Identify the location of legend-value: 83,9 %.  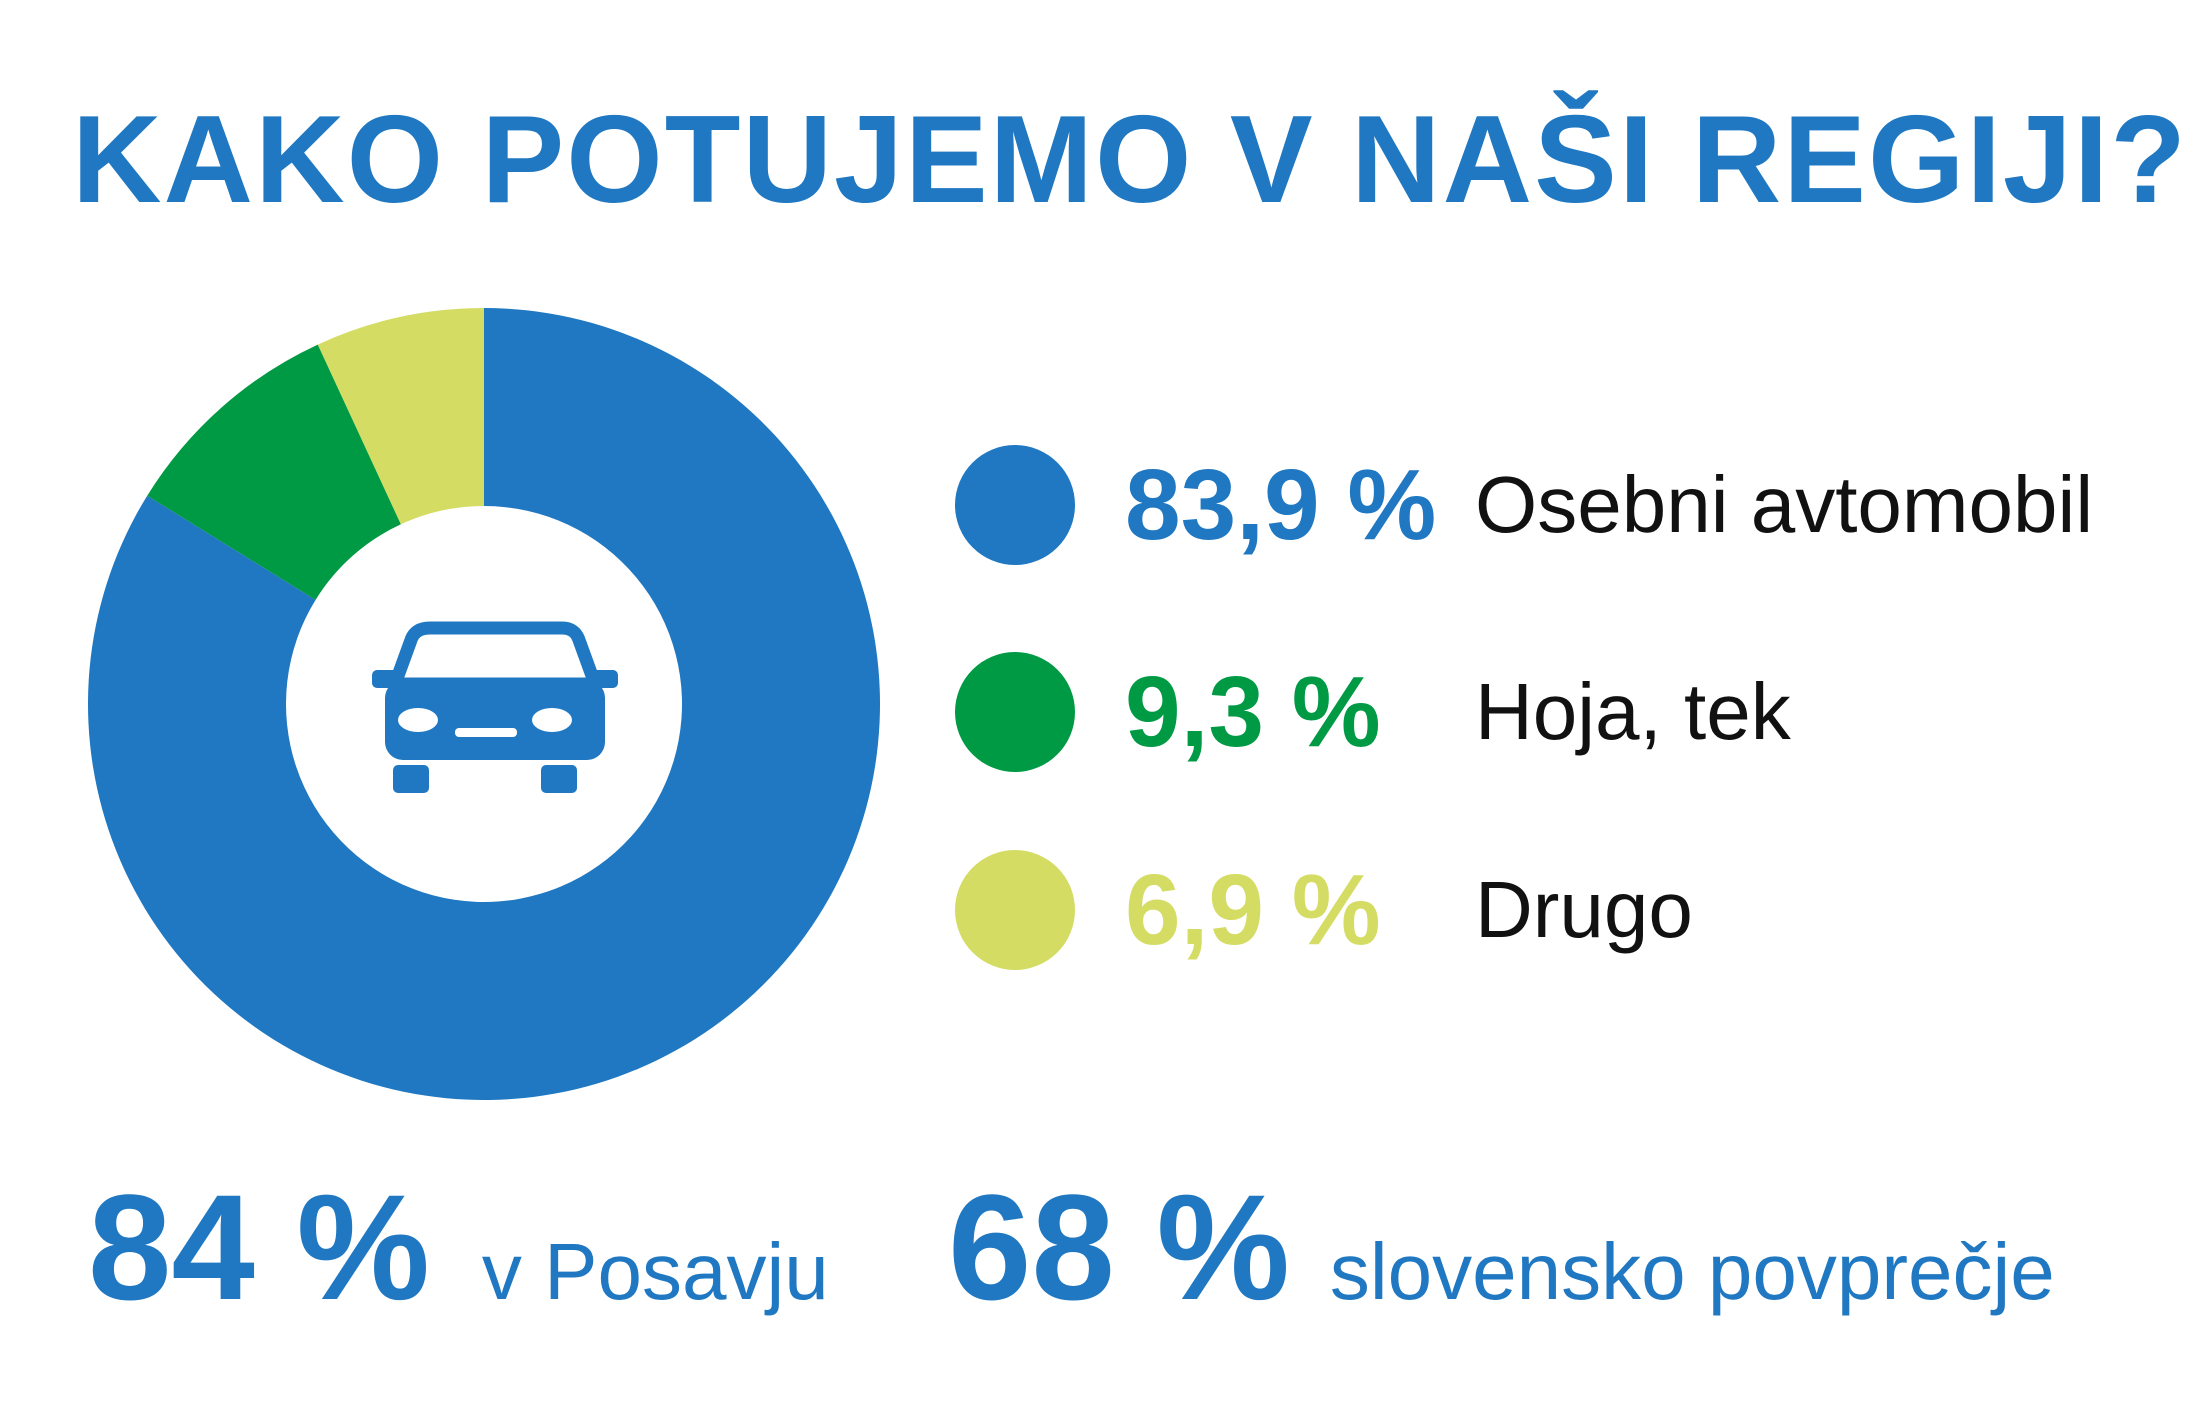
(1281, 505).